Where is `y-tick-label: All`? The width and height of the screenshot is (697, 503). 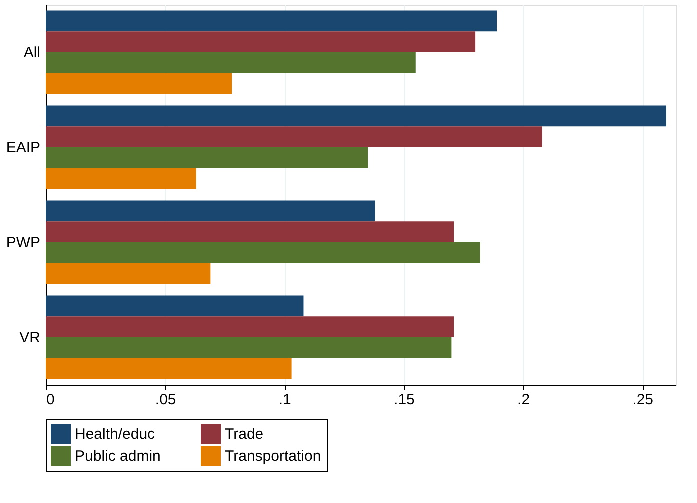 y-tick-label: All is located at coordinates (32, 53).